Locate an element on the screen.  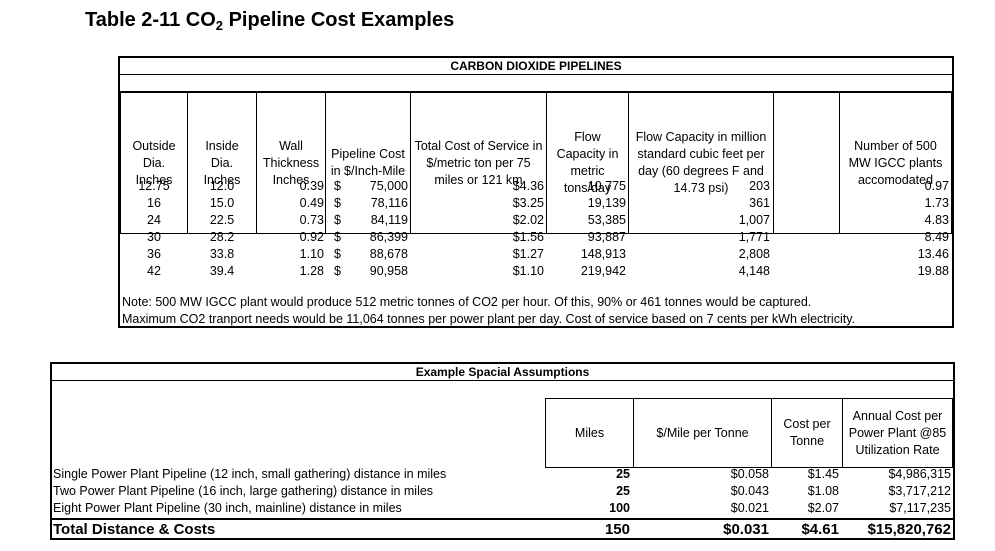
pipeline-cell-outside: 12.75 is located at coordinates (154, 186).